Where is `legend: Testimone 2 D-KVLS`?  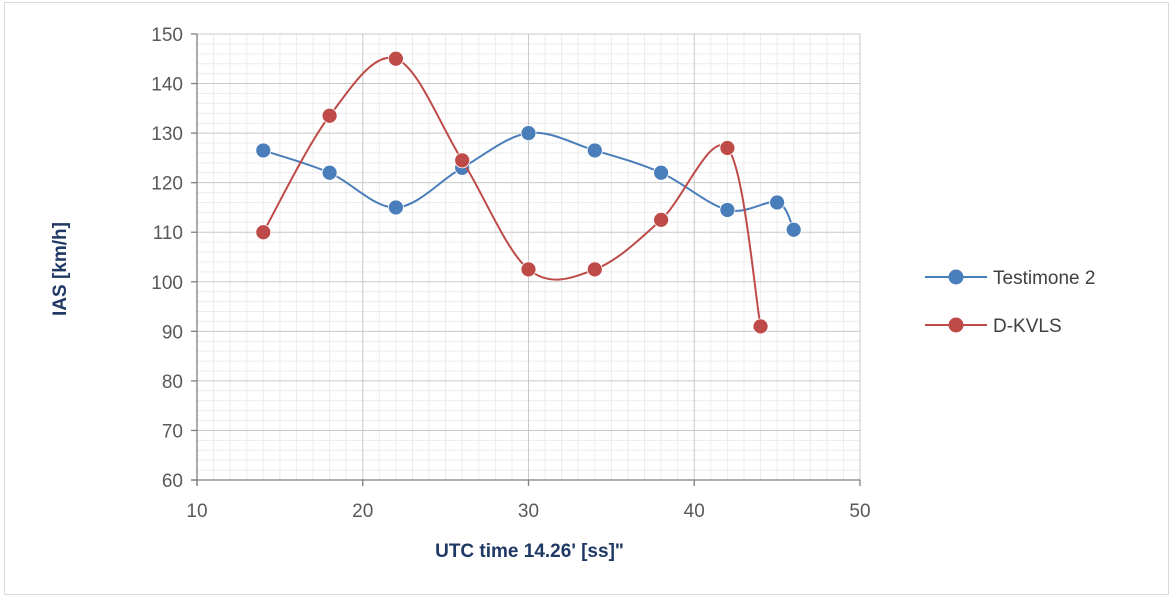
legend: Testimone 2 D-KVLS is located at coordinates (1010, 302).